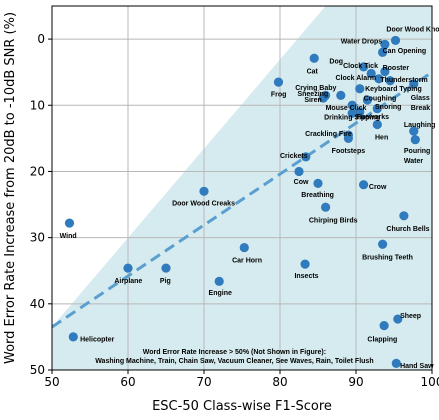 This screenshot has height=420, width=439. What do you see at coordinates (396, 68) in the screenshot?
I see `point-label: Rooster` at bounding box center [396, 68].